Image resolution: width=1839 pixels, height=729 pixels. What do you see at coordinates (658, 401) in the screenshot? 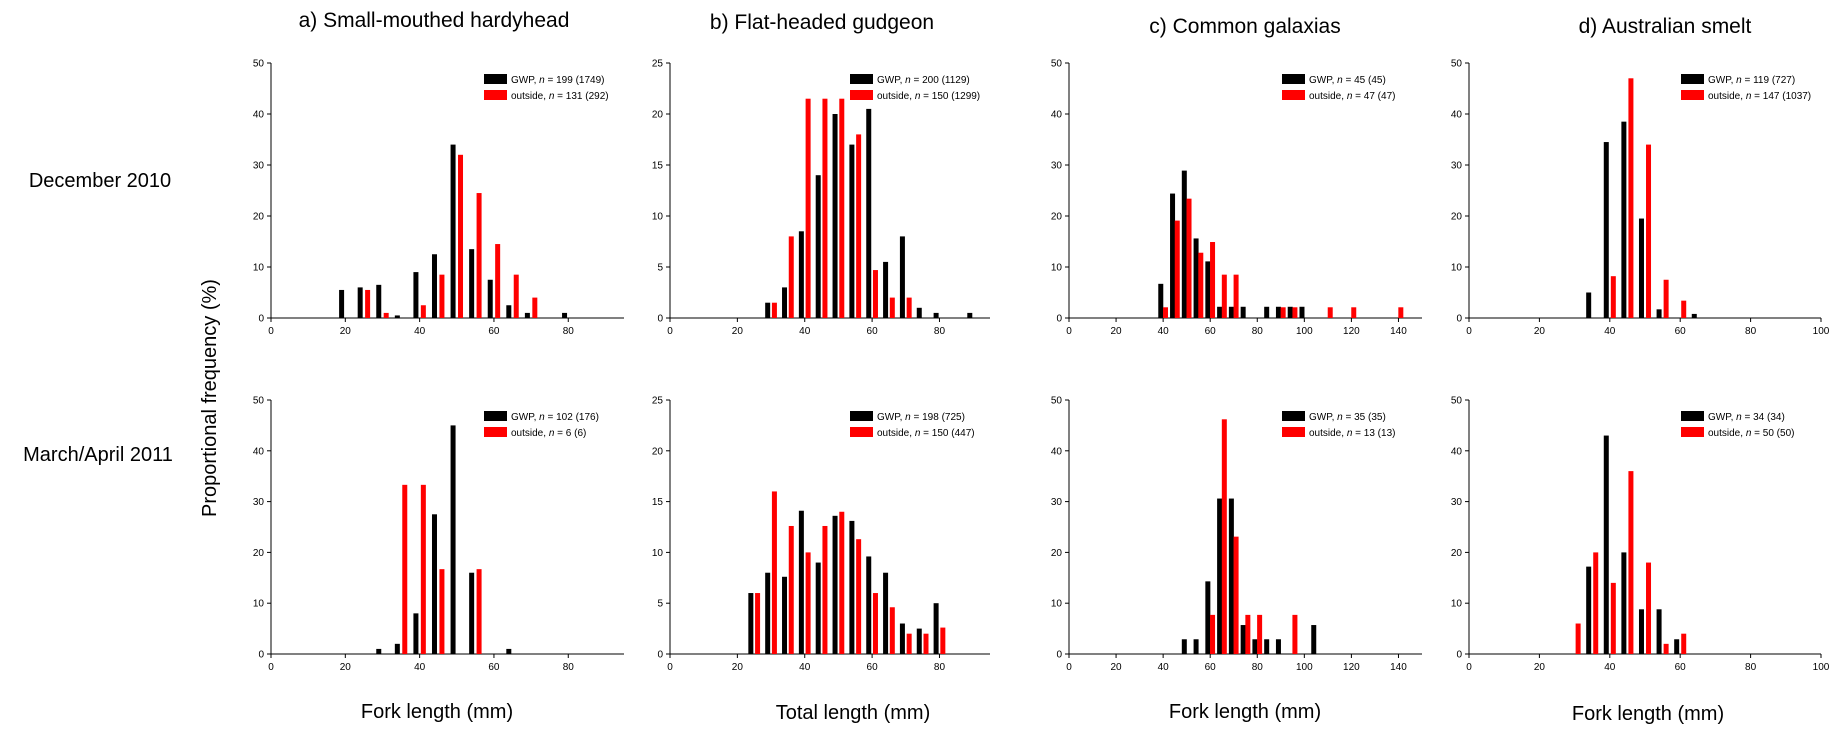
I see `y-tick-label: 25` at bounding box center [658, 401].